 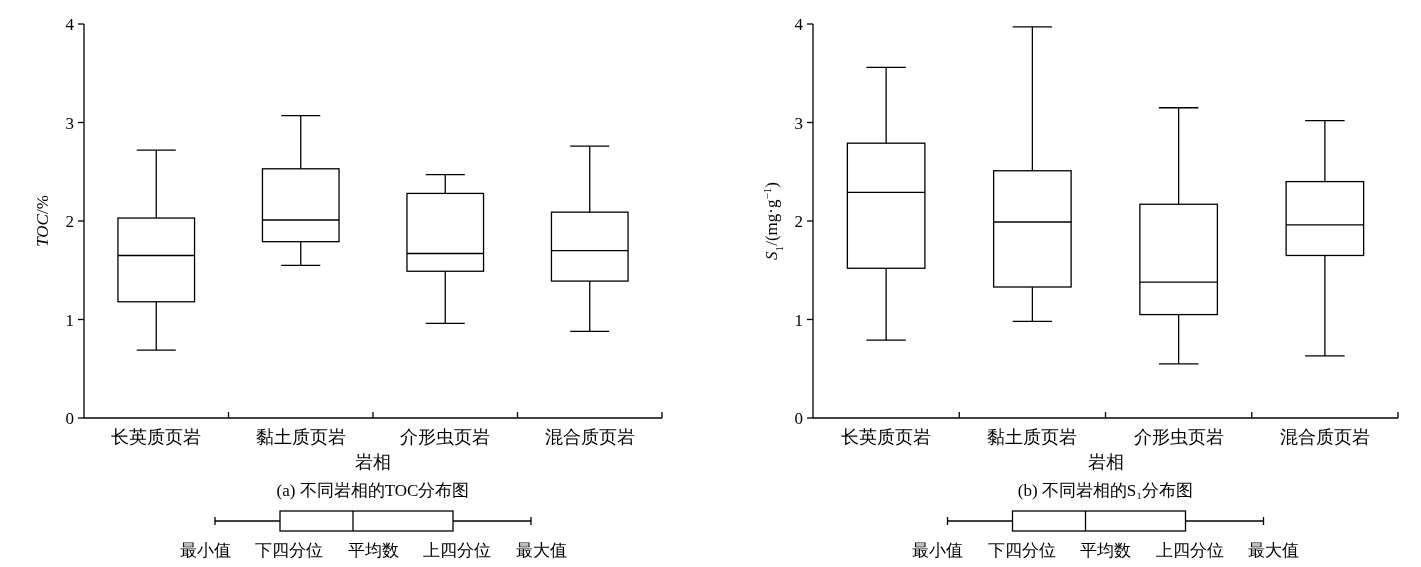 I want to click on text: (a) 不同岩相的TOC分布图, so click(x=373, y=491).